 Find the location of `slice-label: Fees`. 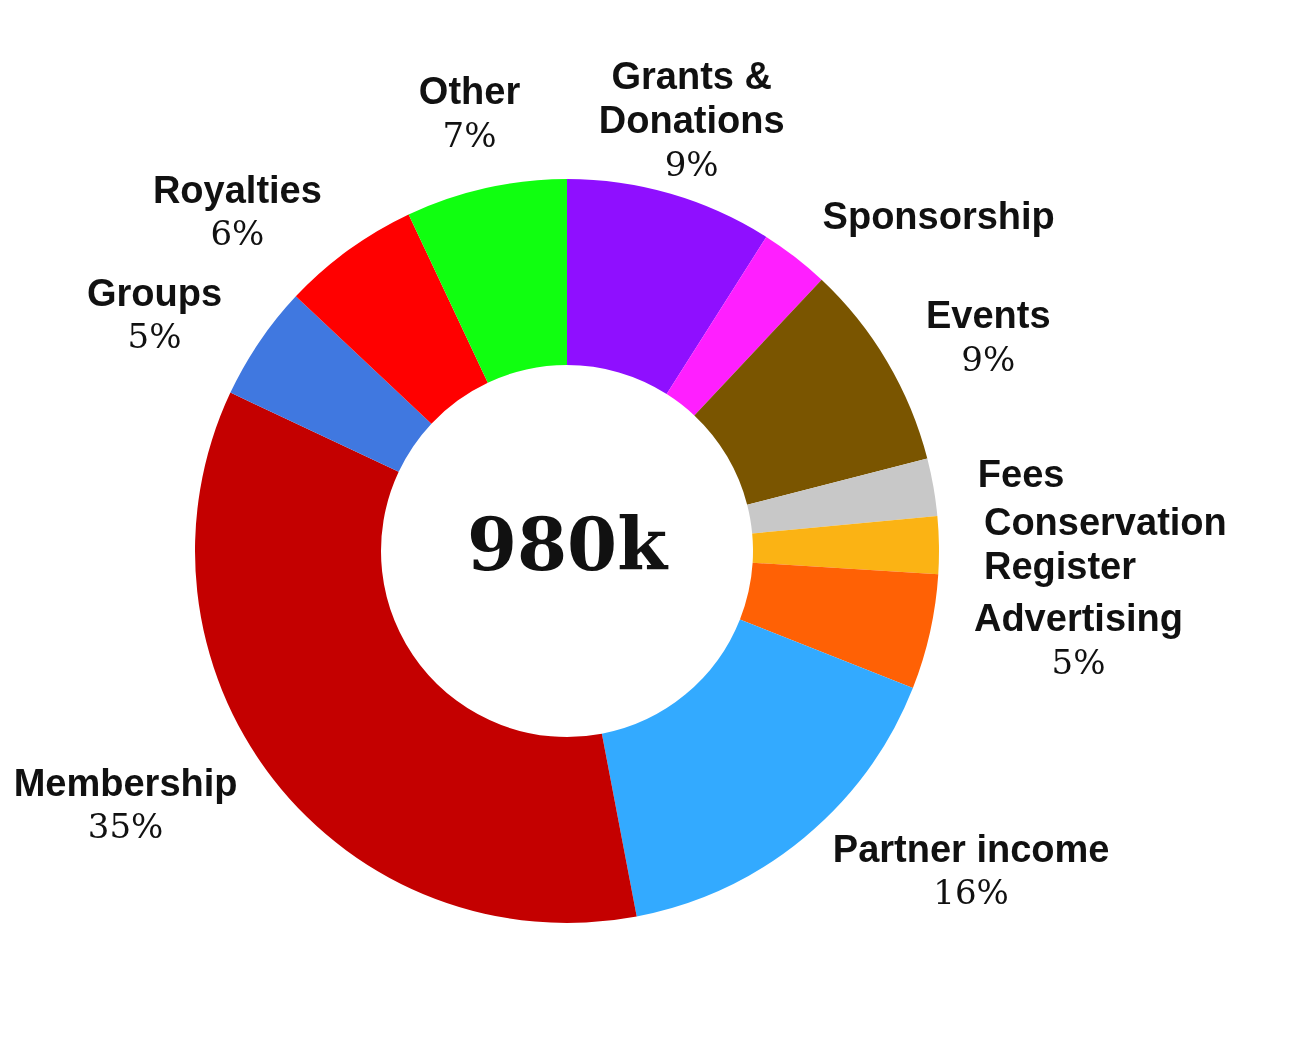

slice-label: Fees is located at coordinates (1021, 473).